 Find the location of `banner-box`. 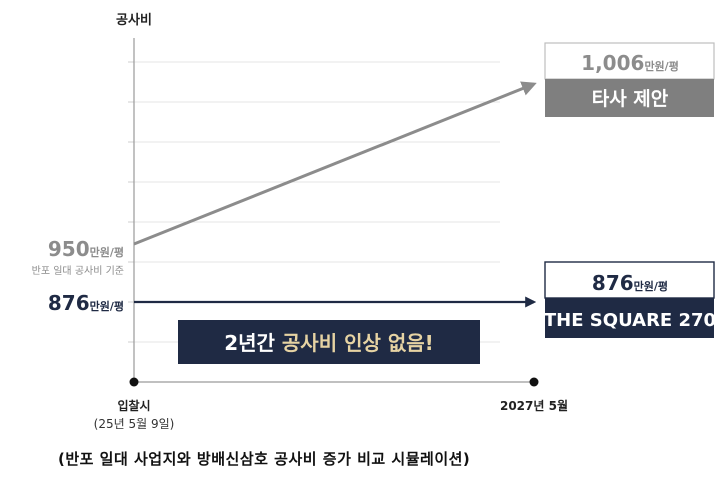

banner-box is located at coordinates (329, 342).